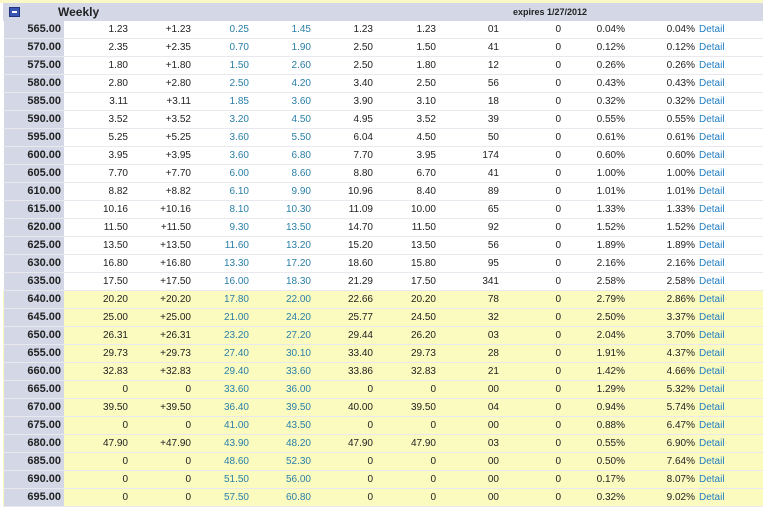  I want to click on pct-1-cell: 1.91%, so click(610, 353).